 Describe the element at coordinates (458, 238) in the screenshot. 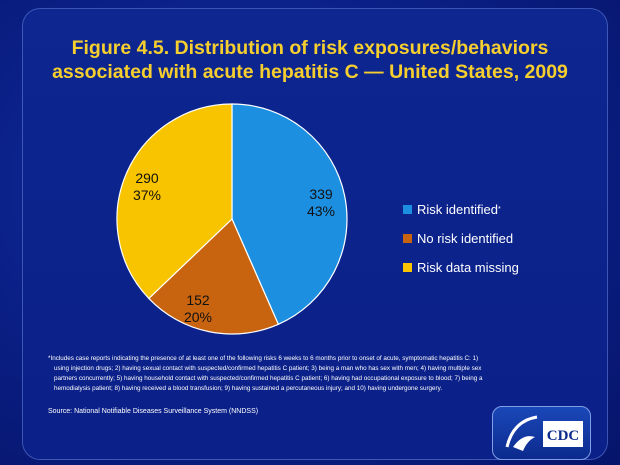

I see `legend-item-no-risk: No risk identified` at that location.